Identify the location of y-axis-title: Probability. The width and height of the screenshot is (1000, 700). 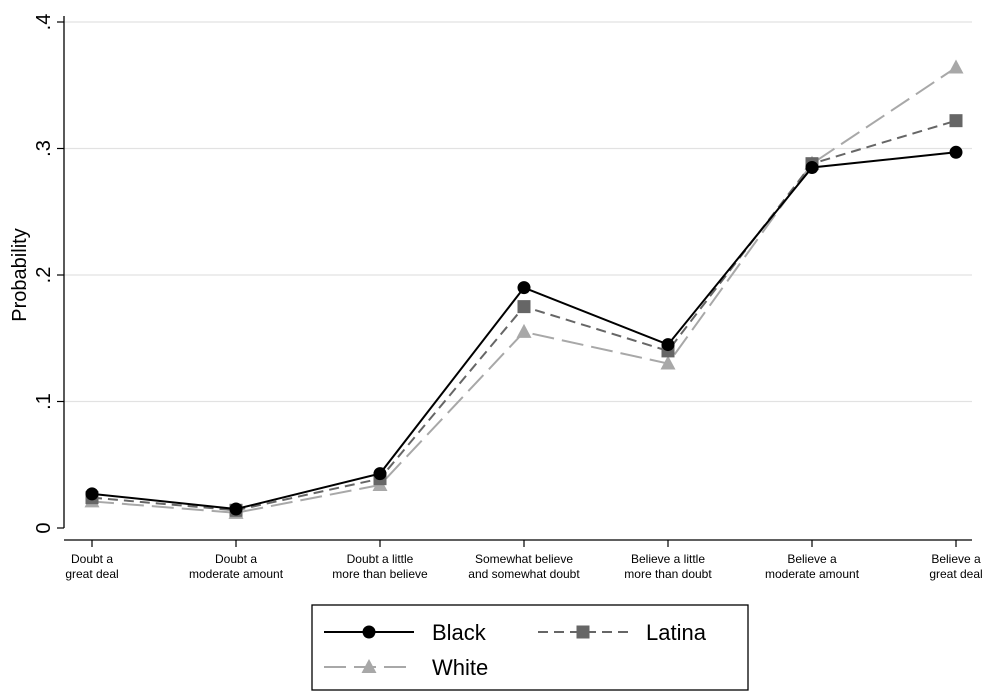
(20, 274).